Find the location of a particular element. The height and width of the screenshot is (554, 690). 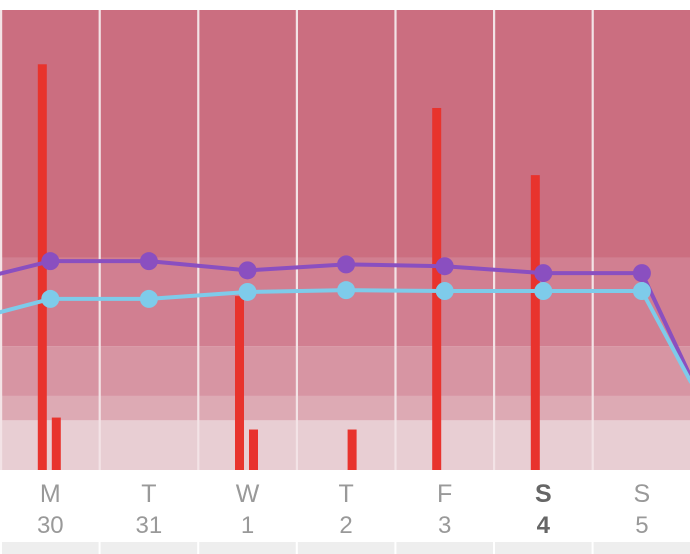

day-letter-5: S is located at coordinates (543, 494).